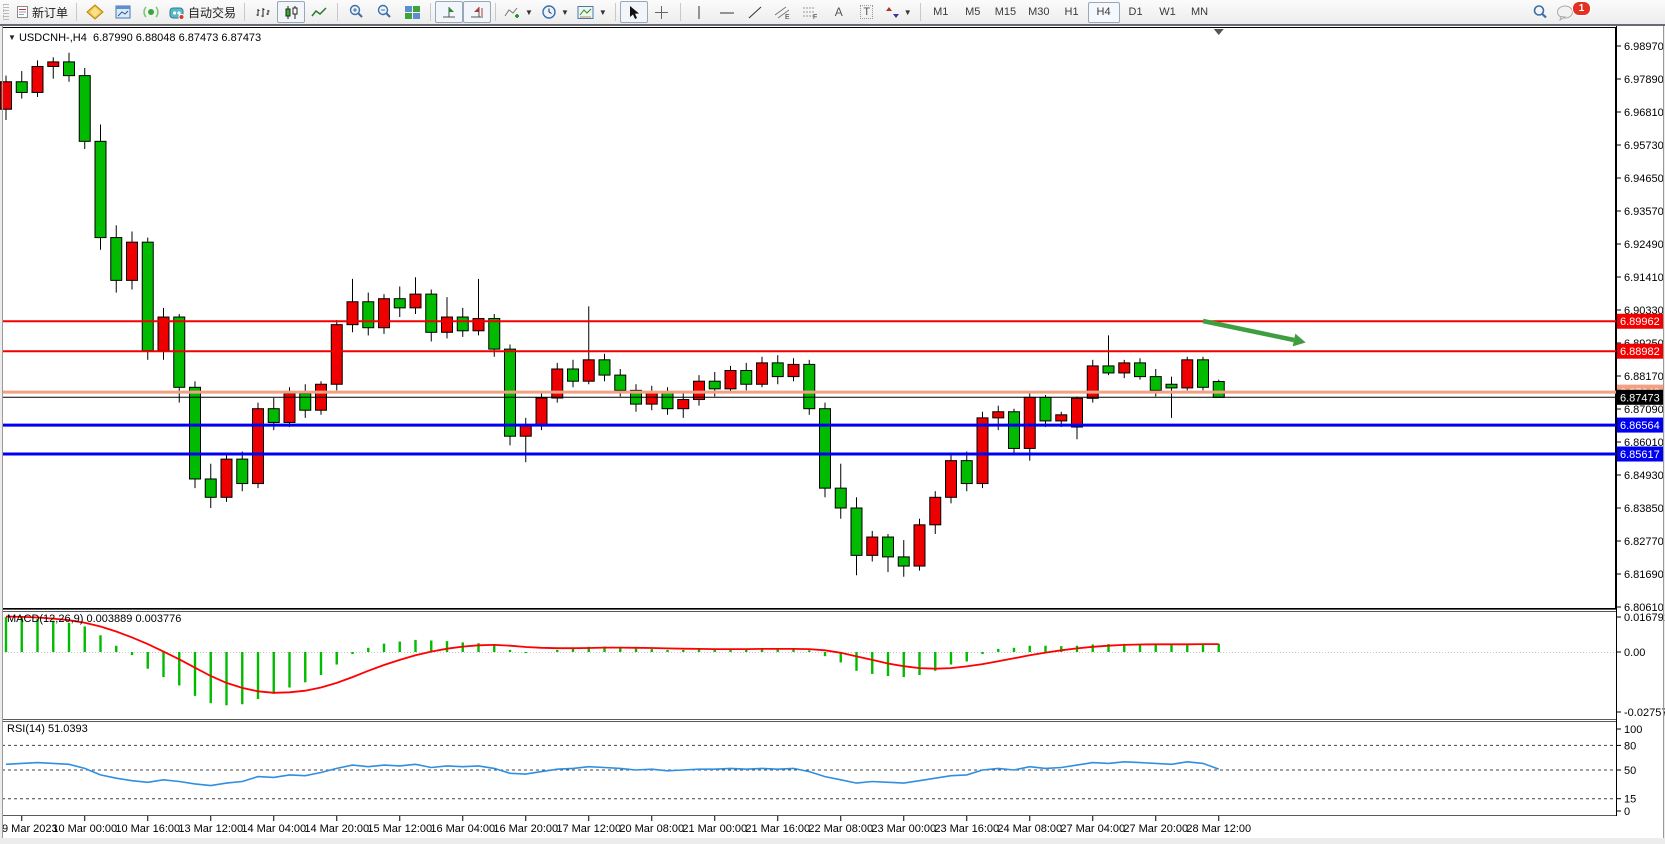  I want to click on vertical-line-icon, so click(699, 12).